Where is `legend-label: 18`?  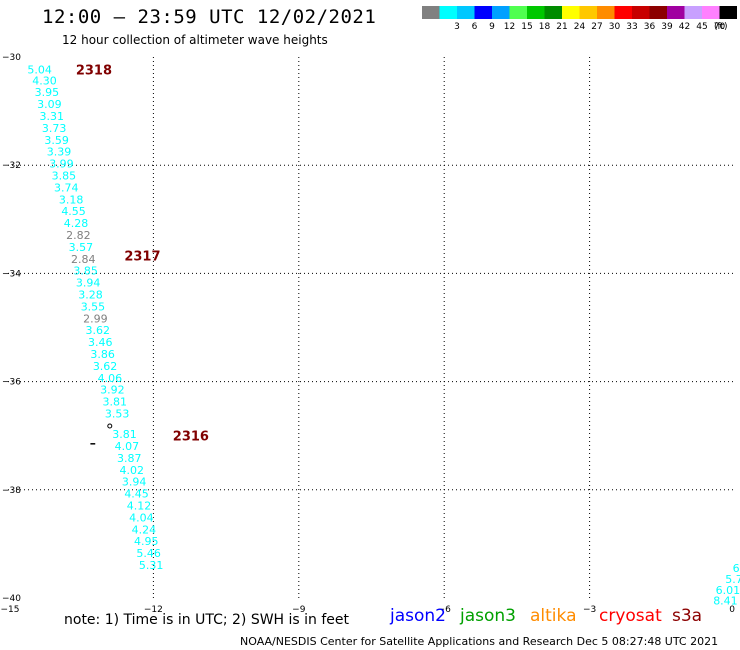 legend-label: 18 is located at coordinates (545, 27).